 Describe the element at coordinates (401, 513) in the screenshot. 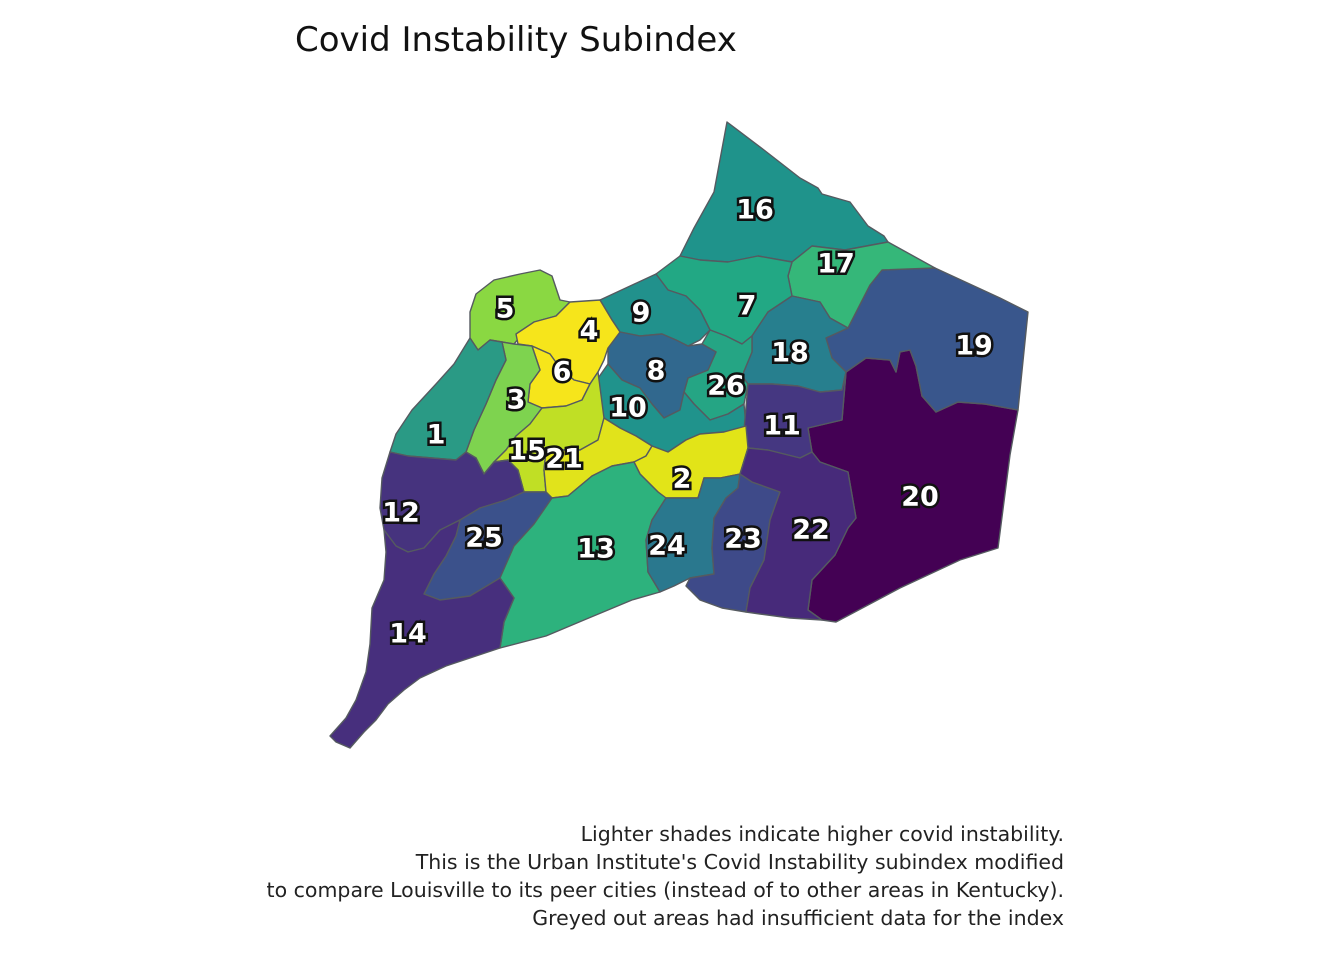

I see `district-label-12: 12` at that location.